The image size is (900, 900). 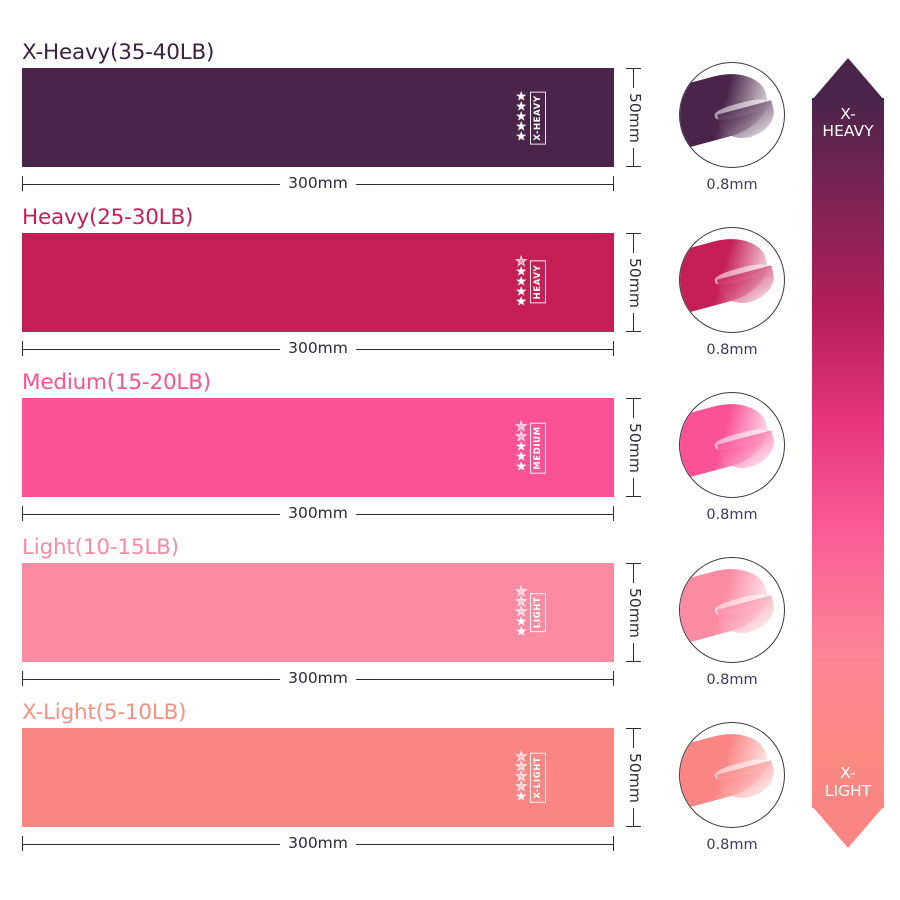 I want to click on band-badge: ★ ★ ★ ★ ★ LIGHT, so click(x=530, y=612).